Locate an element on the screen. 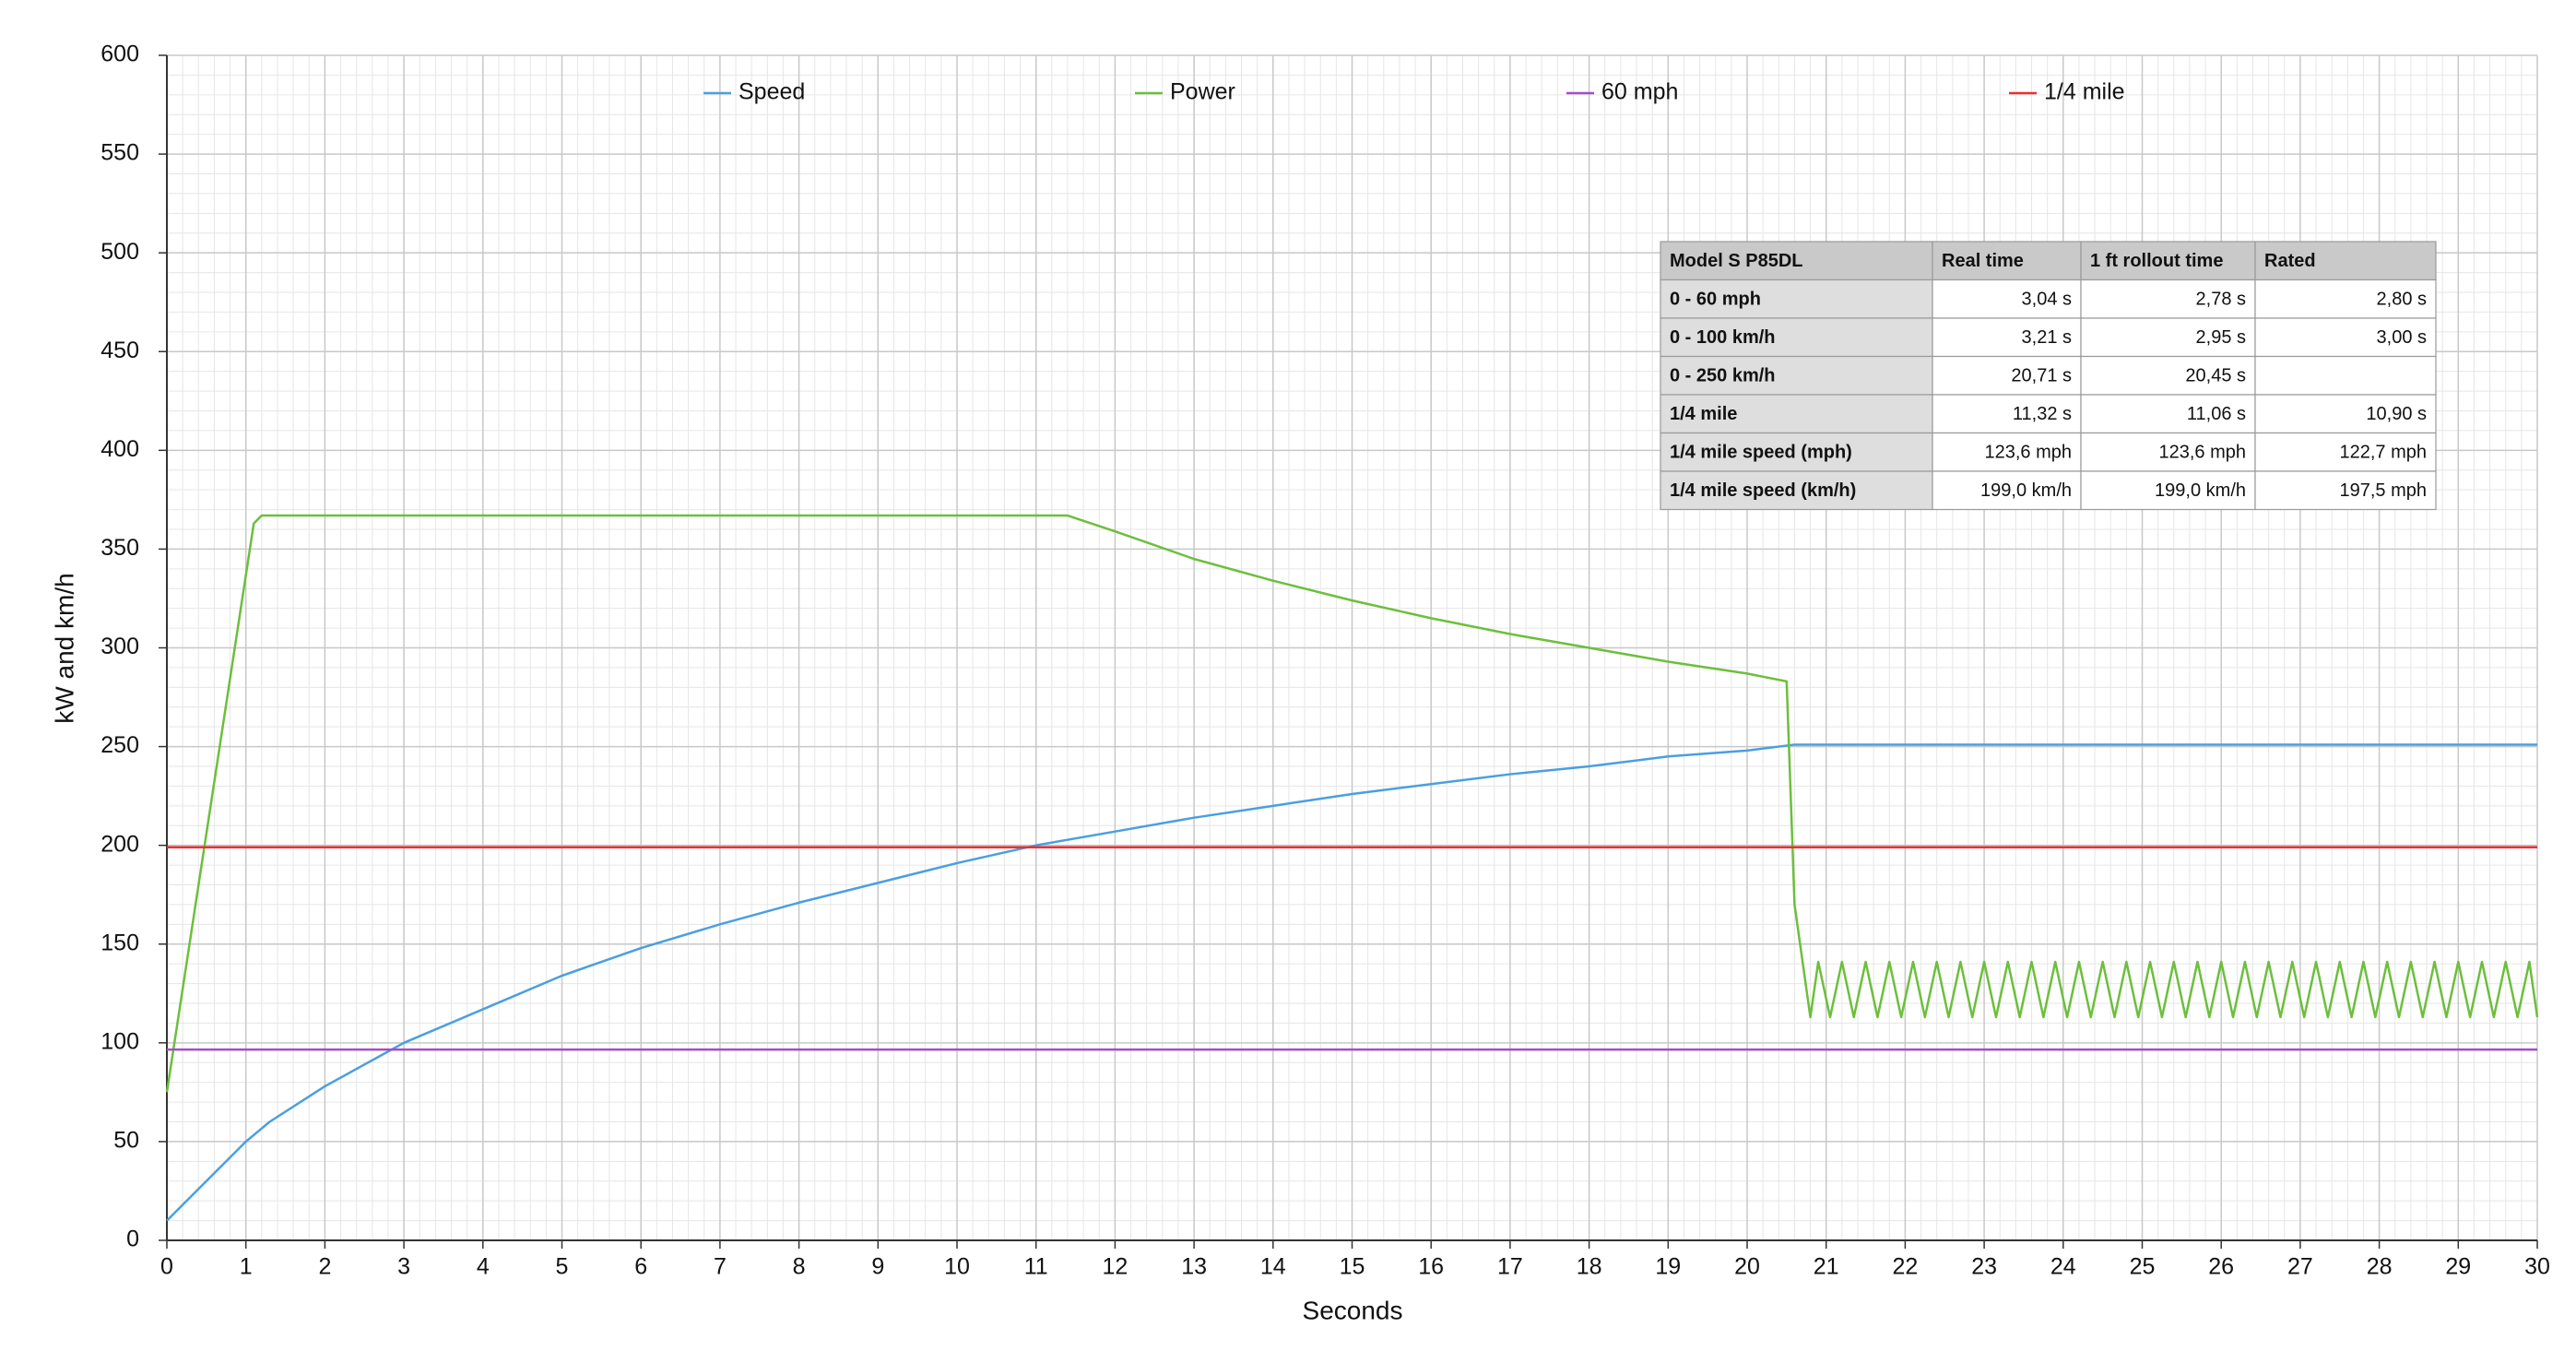  x-tick-label: 24 is located at coordinates (2063, 1267).